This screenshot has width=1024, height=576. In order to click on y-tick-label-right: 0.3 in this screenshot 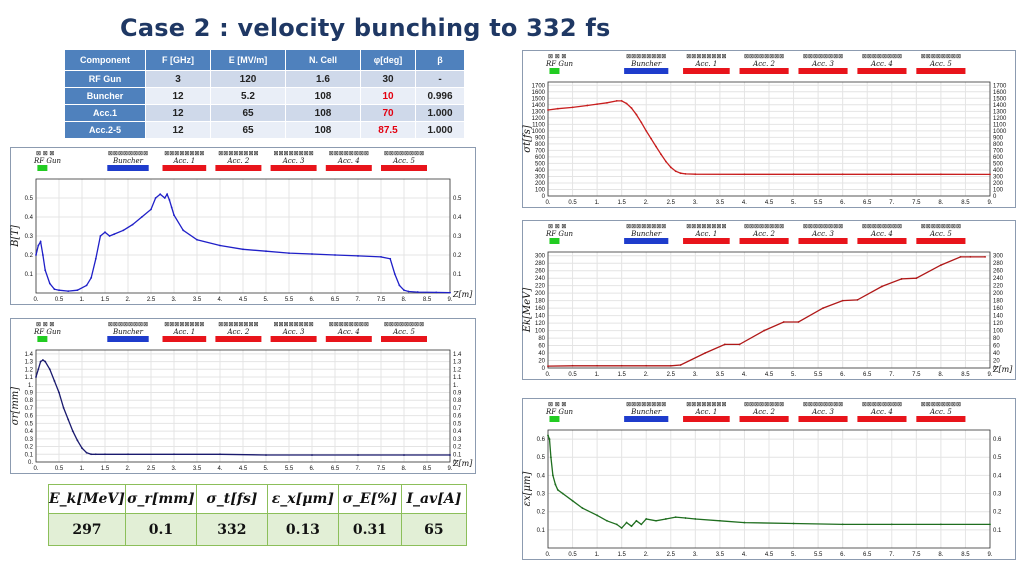, I will do `click(457, 237)`.